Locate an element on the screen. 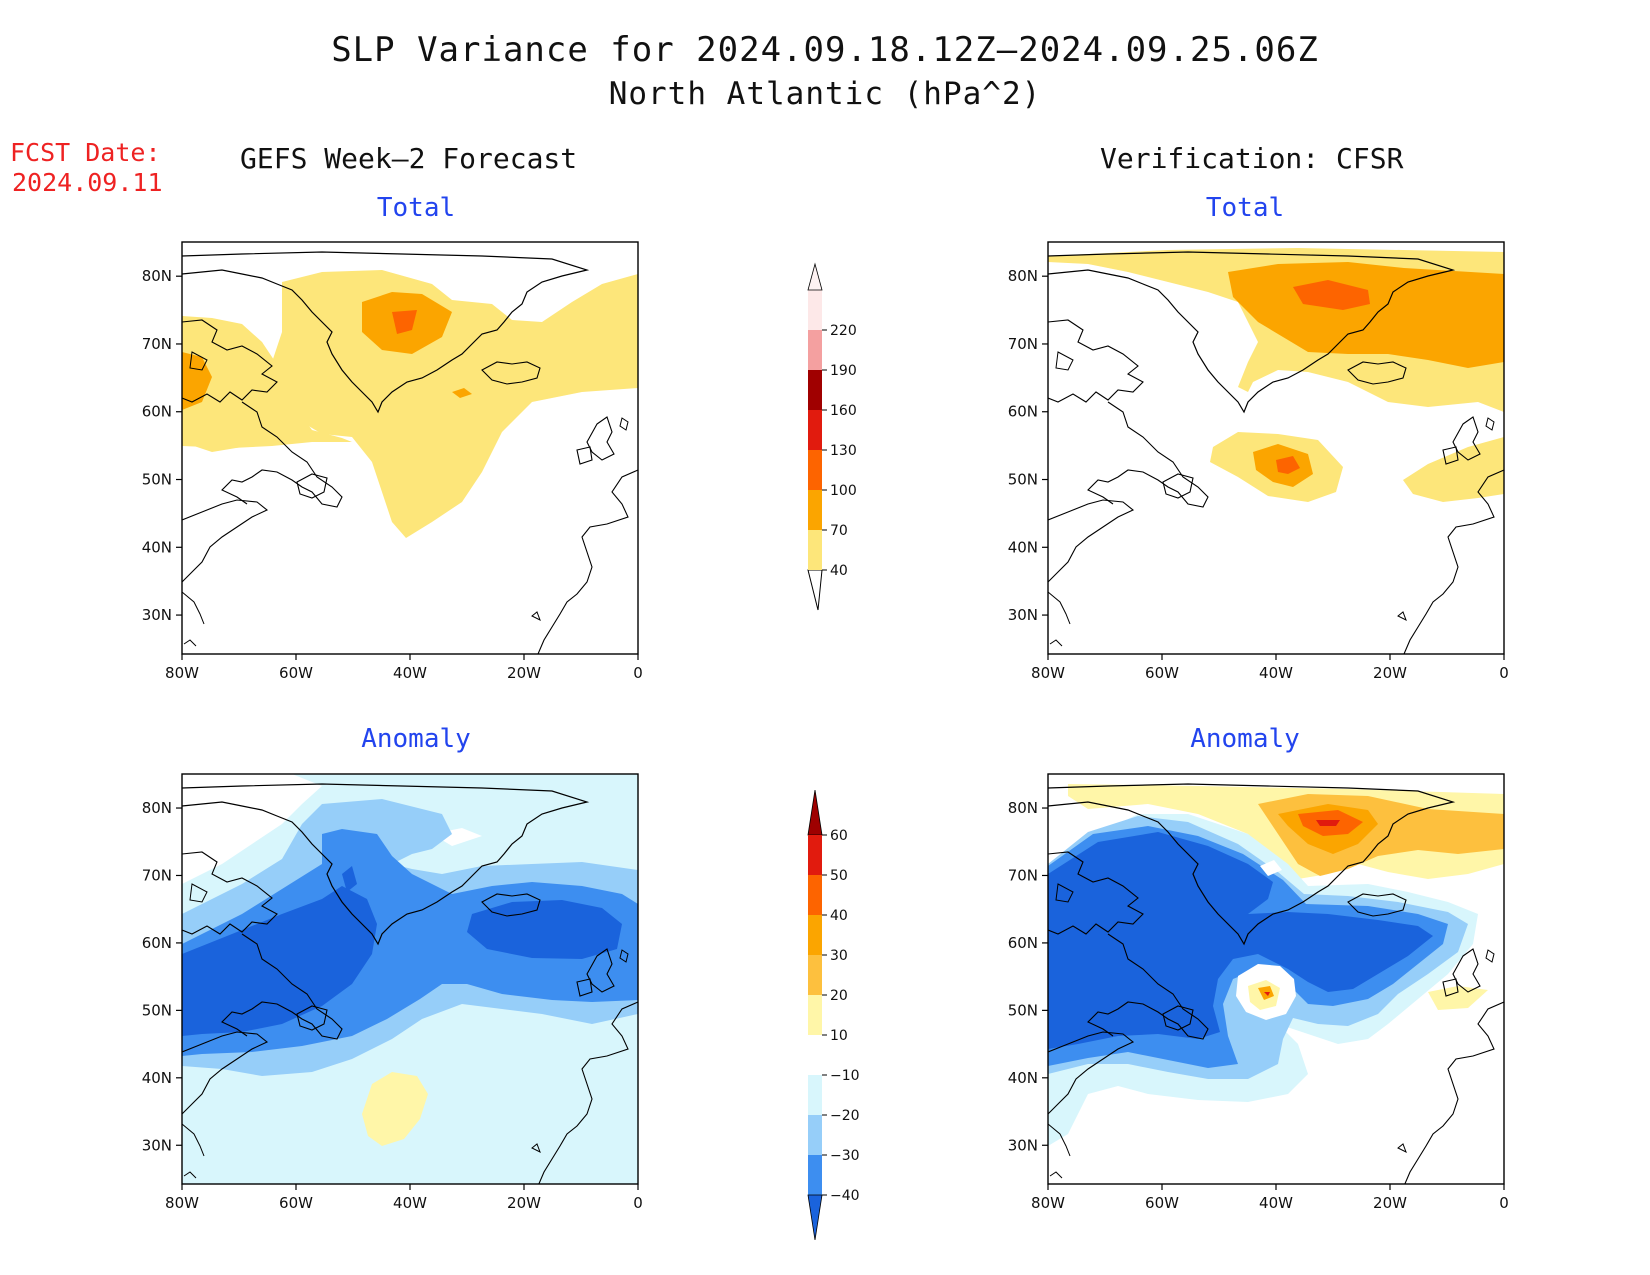 Image resolution: width=1650 pixels, height=1275 pixels. colorbar-anomaly-label: 30 is located at coordinates (839, 956).